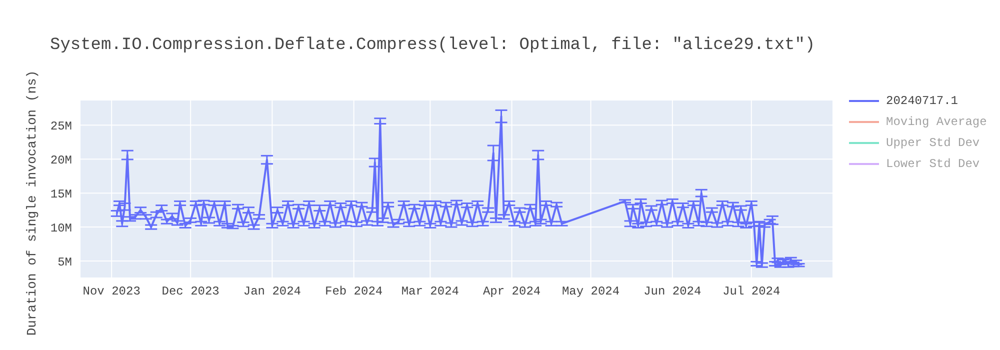  What do you see at coordinates (430, 291) in the screenshot?
I see `x-tick-label: Mar 2024` at bounding box center [430, 291].